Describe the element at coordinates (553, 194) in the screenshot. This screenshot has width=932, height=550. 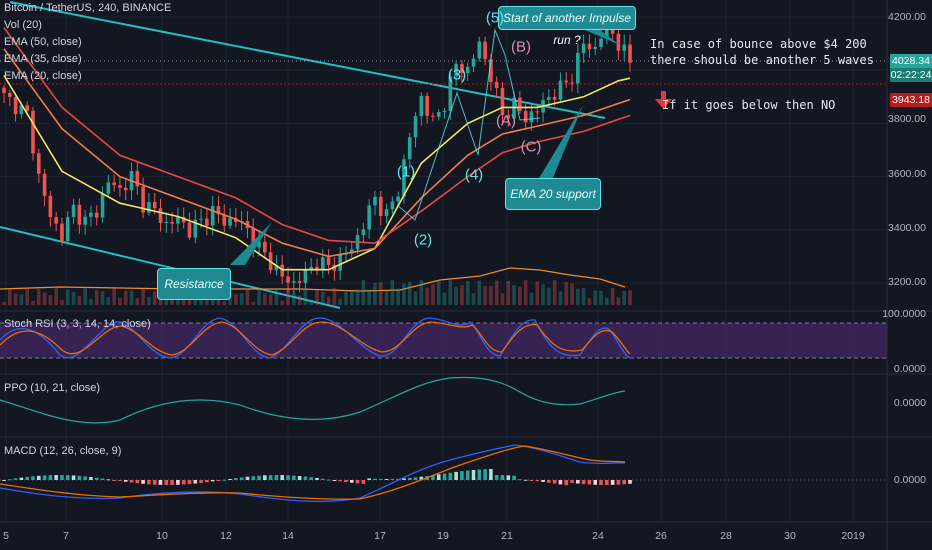
I see `ema-support-callout: EMA 20 support` at that location.